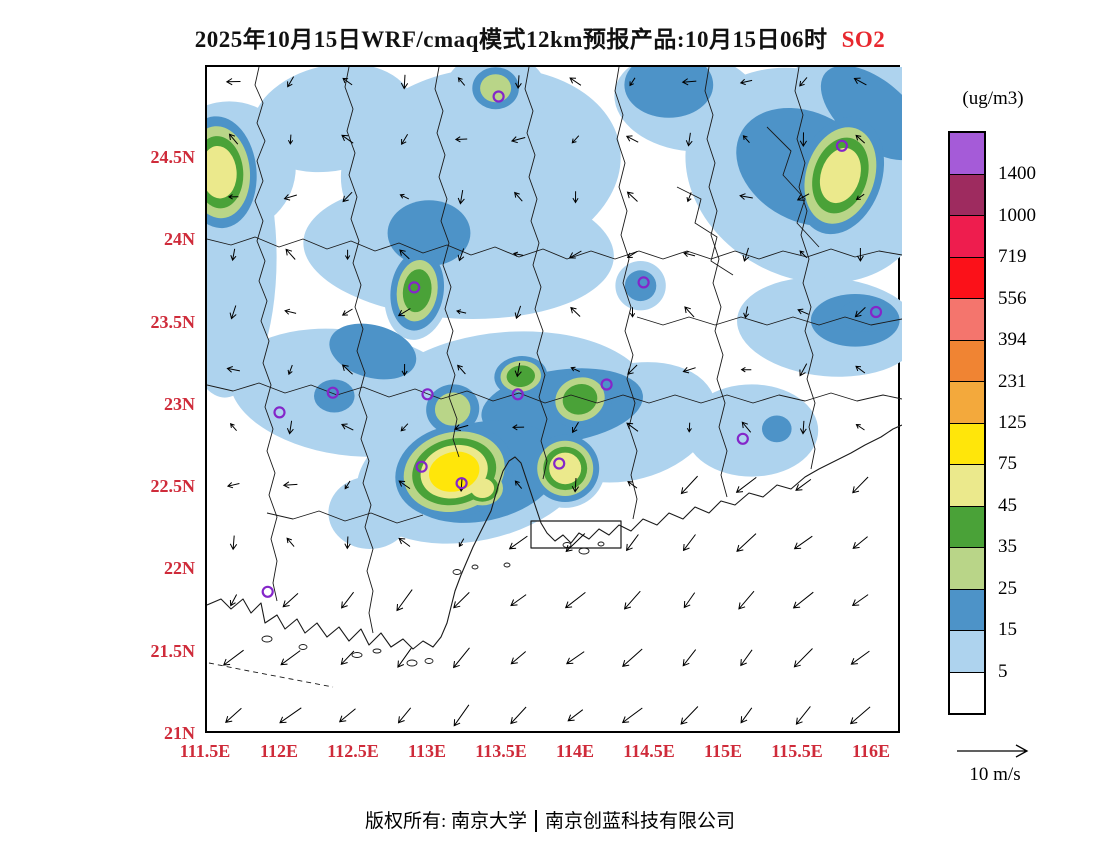  What do you see at coordinates (173, 156) in the screenshot?
I see `lat-tick-label: 24.5N` at bounding box center [173, 156].